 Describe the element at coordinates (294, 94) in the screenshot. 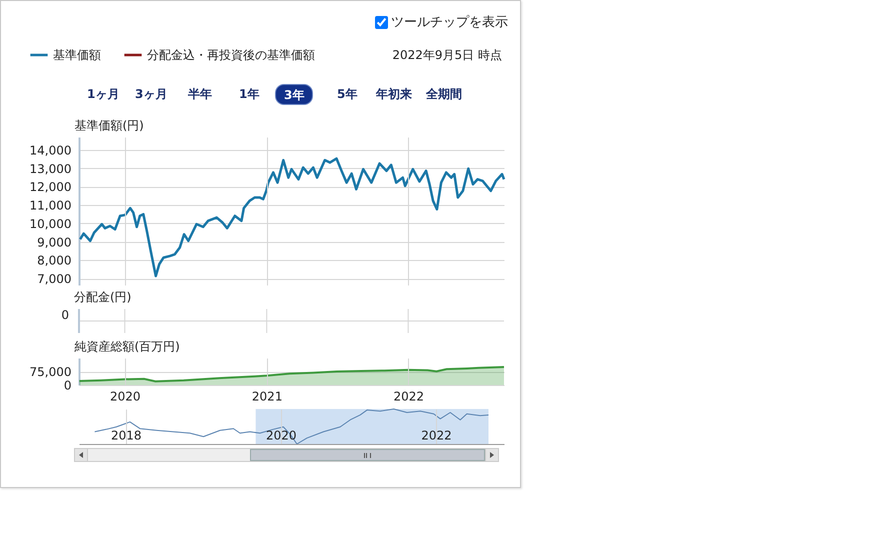

I see `text: 3年` at that location.